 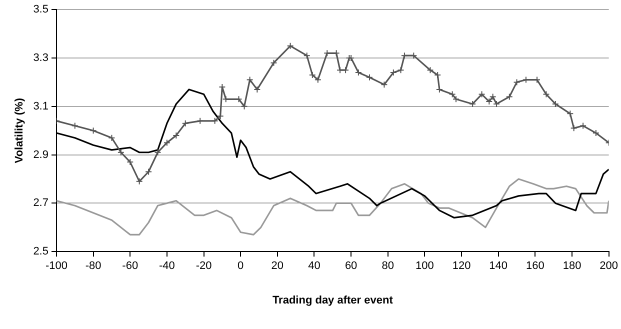 What do you see at coordinates (609, 266) in the screenshot?
I see `x-tick-label: 200` at bounding box center [609, 266].